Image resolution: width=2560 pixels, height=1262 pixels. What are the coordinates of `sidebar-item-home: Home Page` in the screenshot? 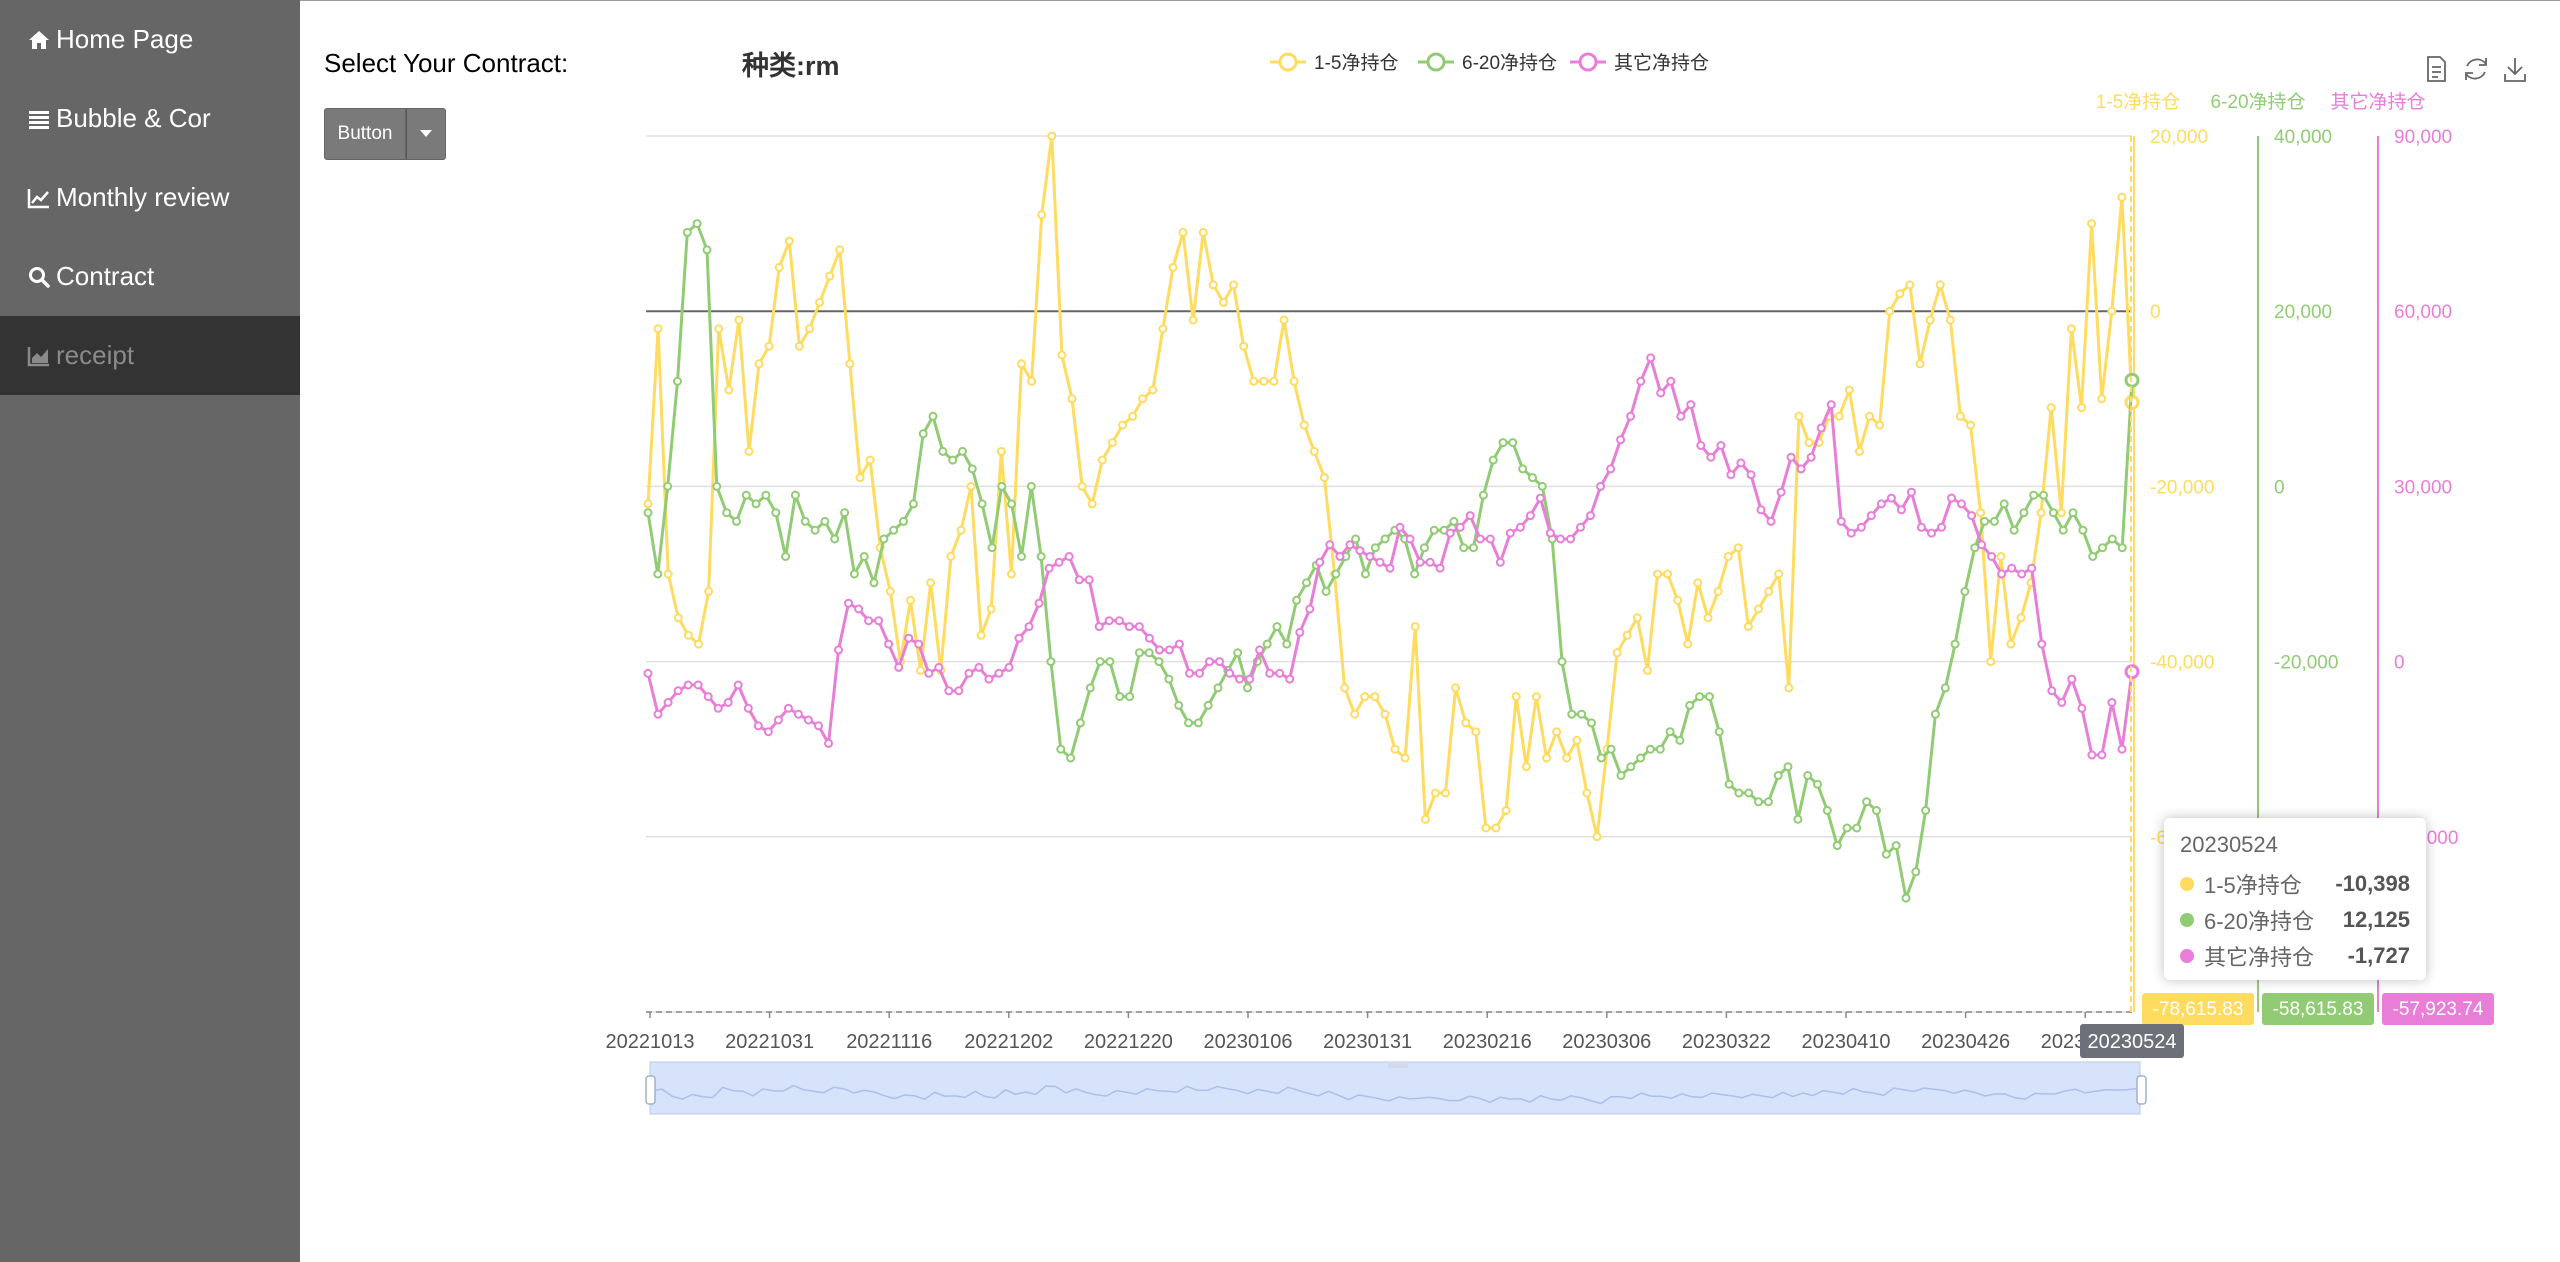 It's located at (150, 39).